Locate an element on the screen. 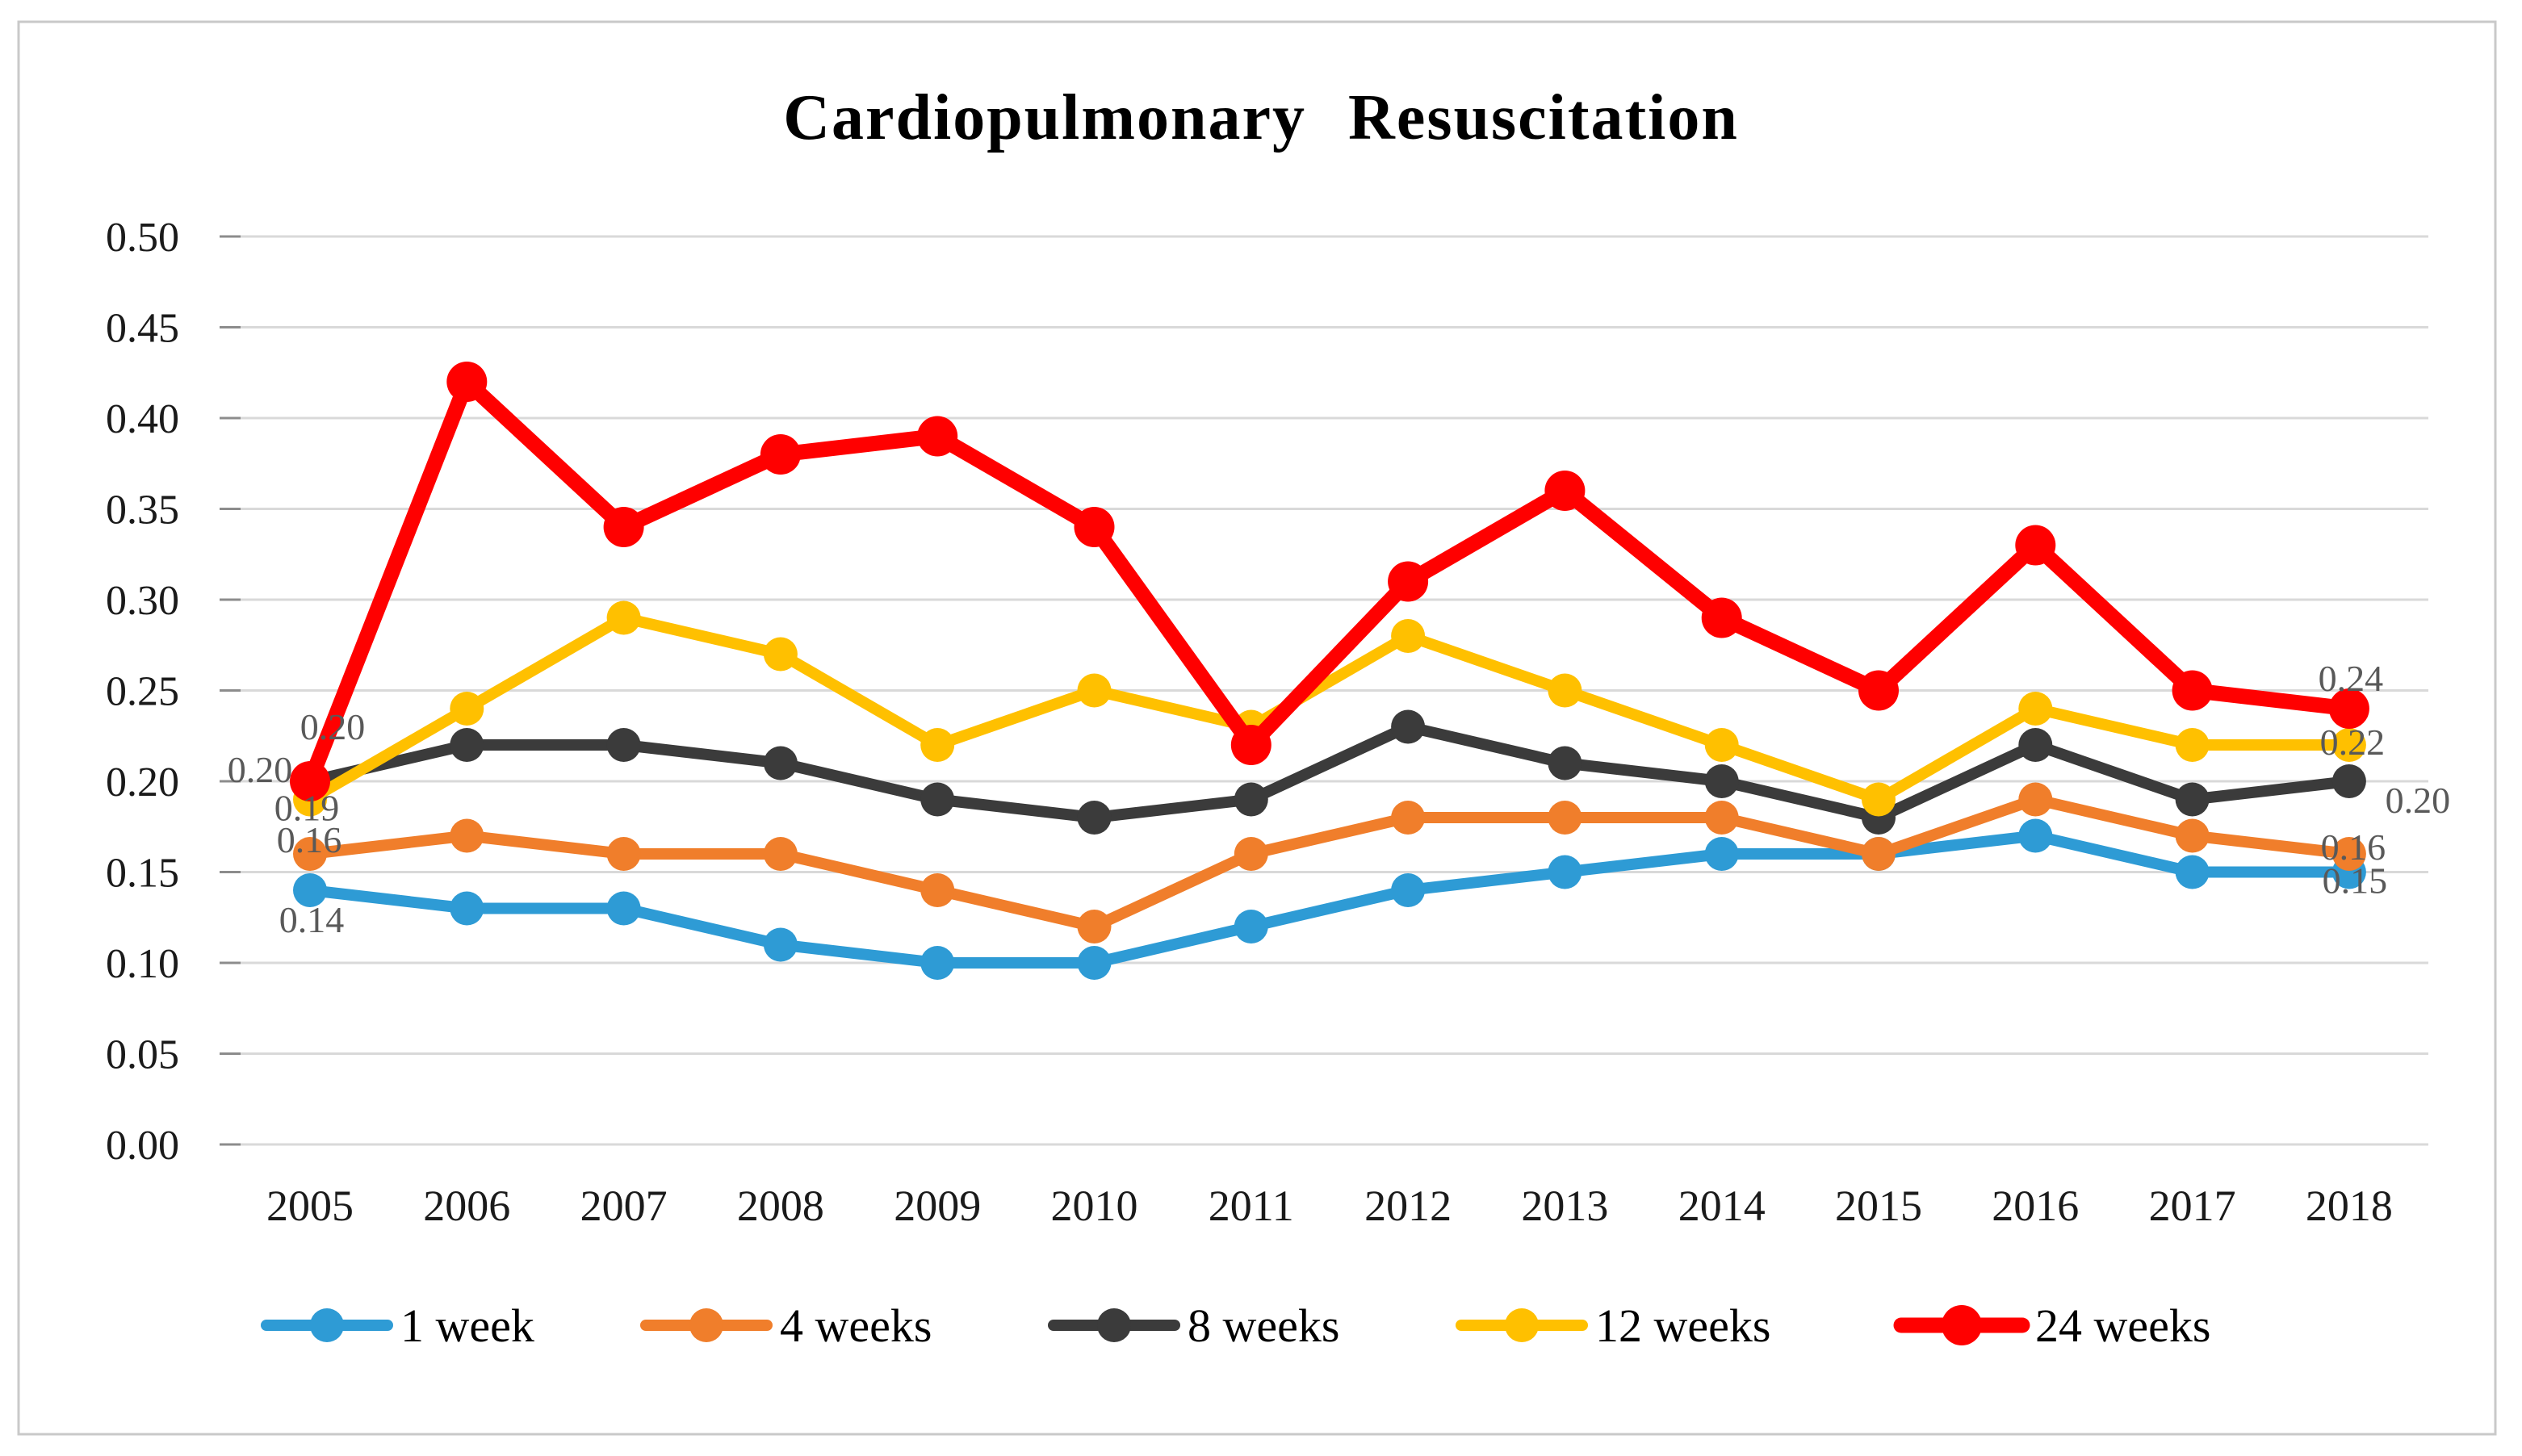  data-point-24-weeks-2006 is located at coordinates (467, 382).